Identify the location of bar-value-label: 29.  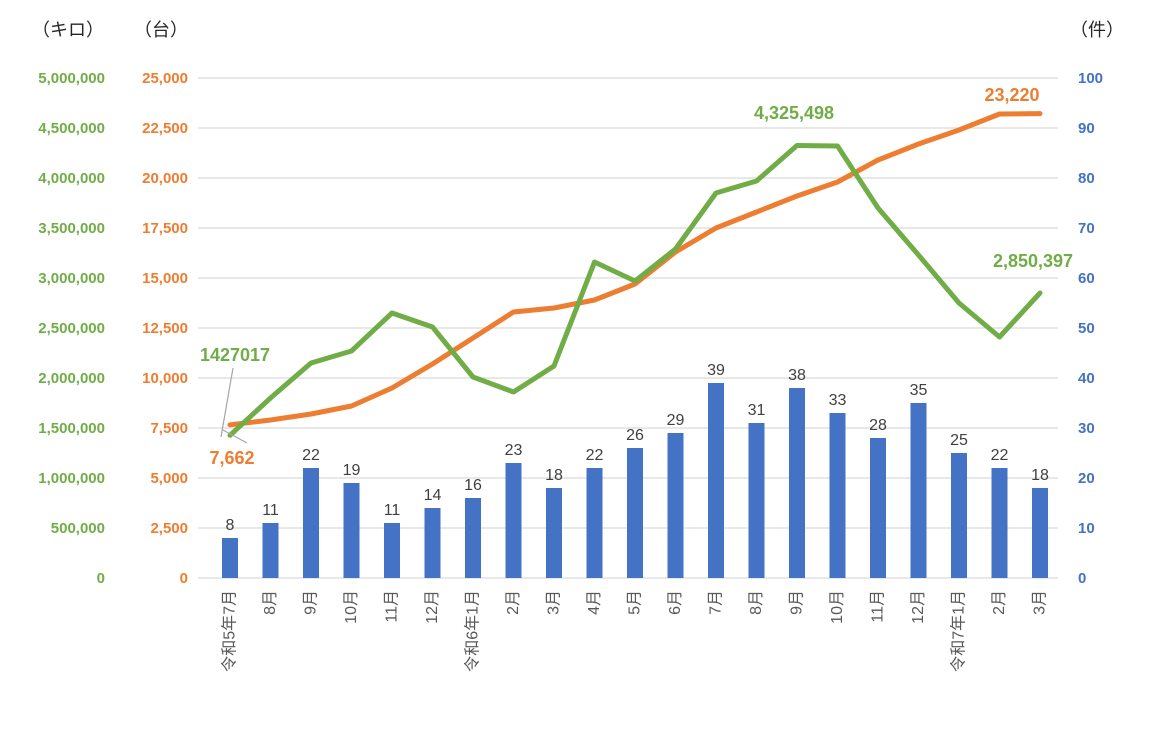
(676, 420).